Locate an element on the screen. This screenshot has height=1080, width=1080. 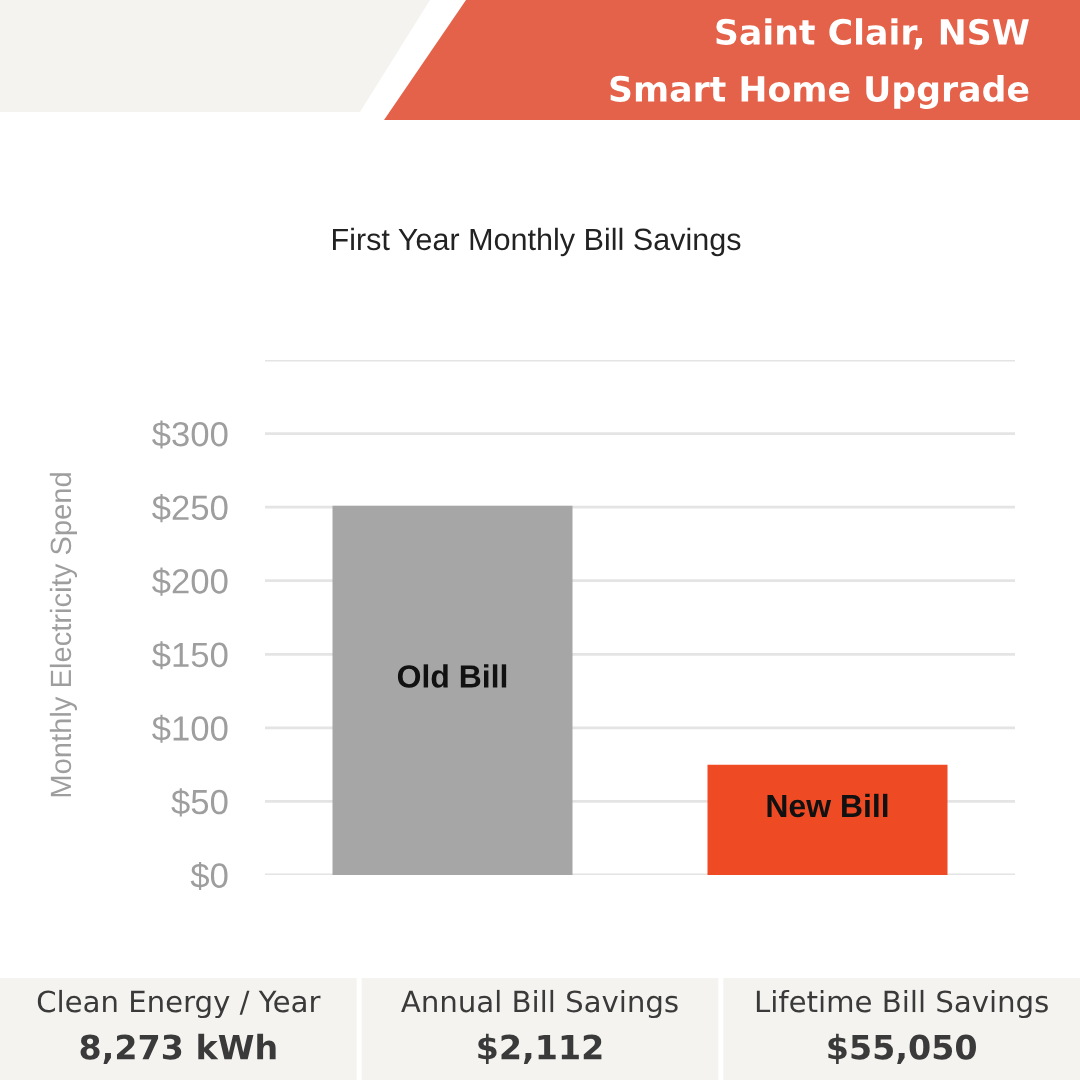
x-tick-label: New Bill is located at coordinates (827, 805).